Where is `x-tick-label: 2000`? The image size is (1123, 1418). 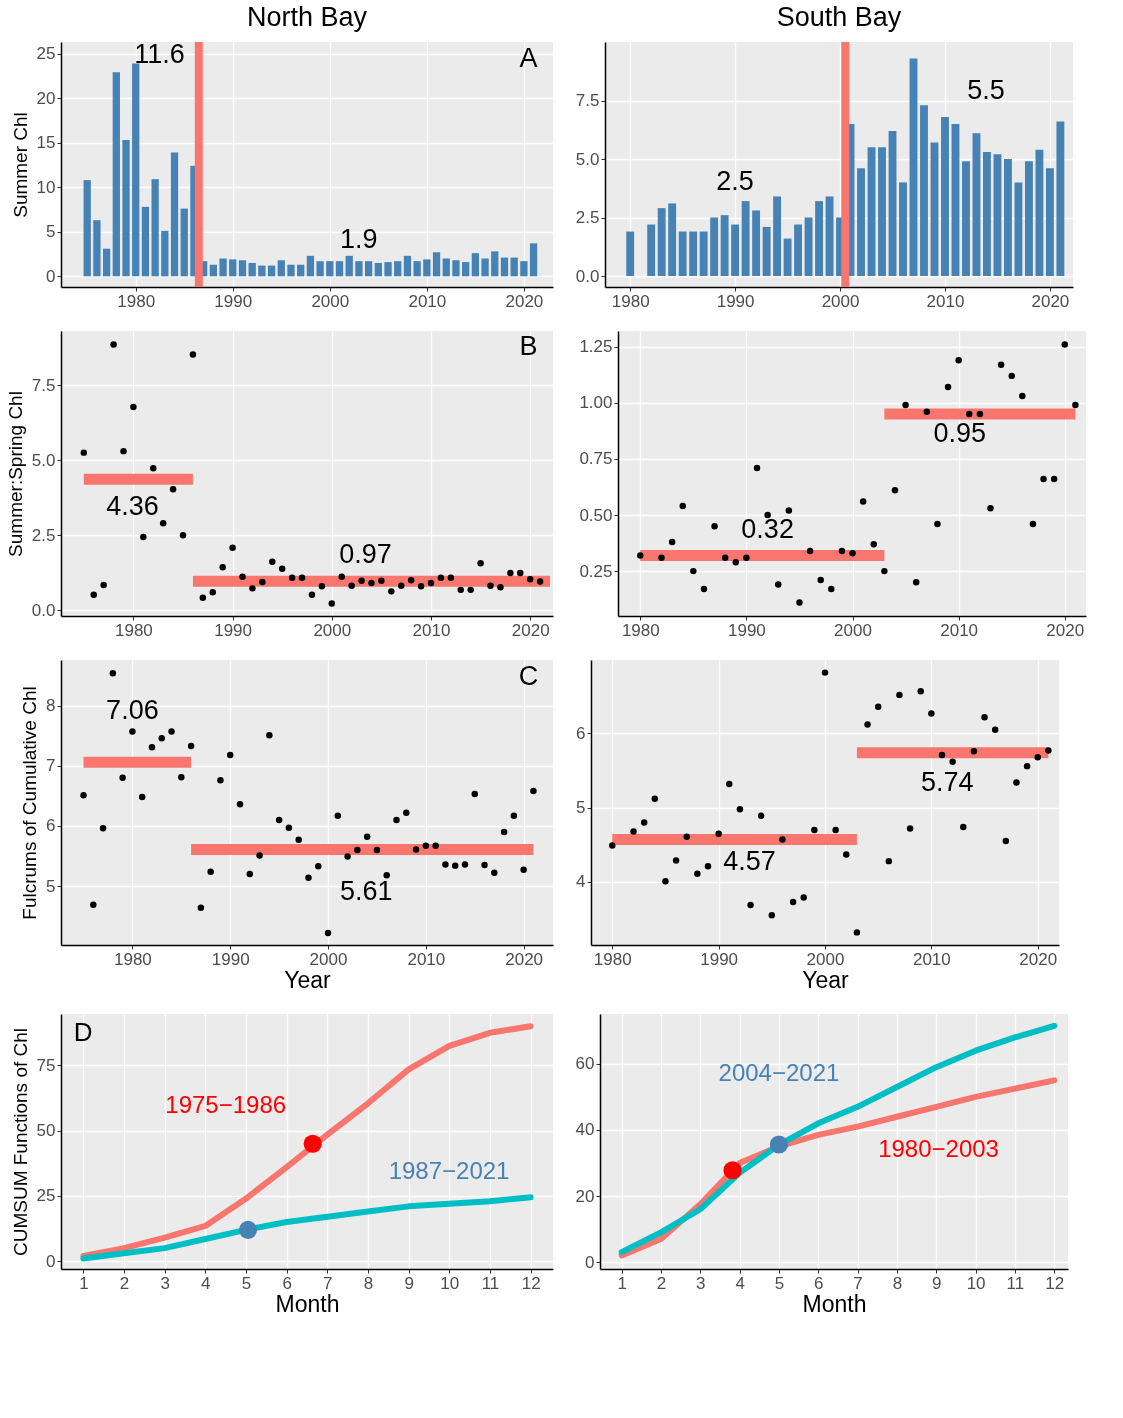 x-tick-label: 2000 is located at coordinates (825, 959).